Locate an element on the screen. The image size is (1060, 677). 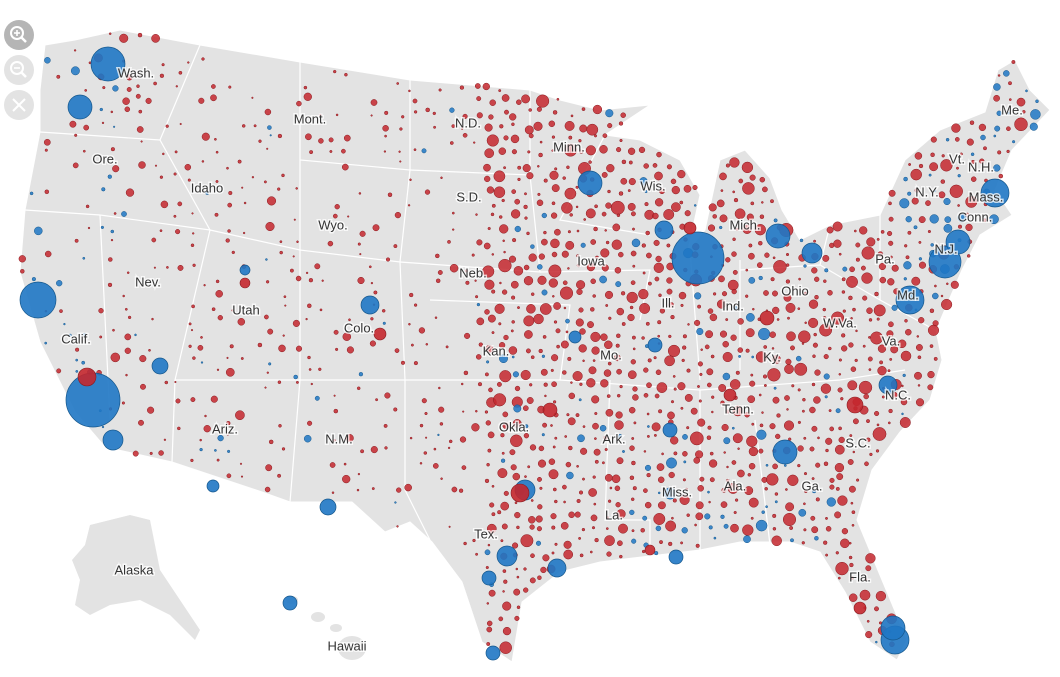
zoom-in-button is located at coordinates (19, 35).